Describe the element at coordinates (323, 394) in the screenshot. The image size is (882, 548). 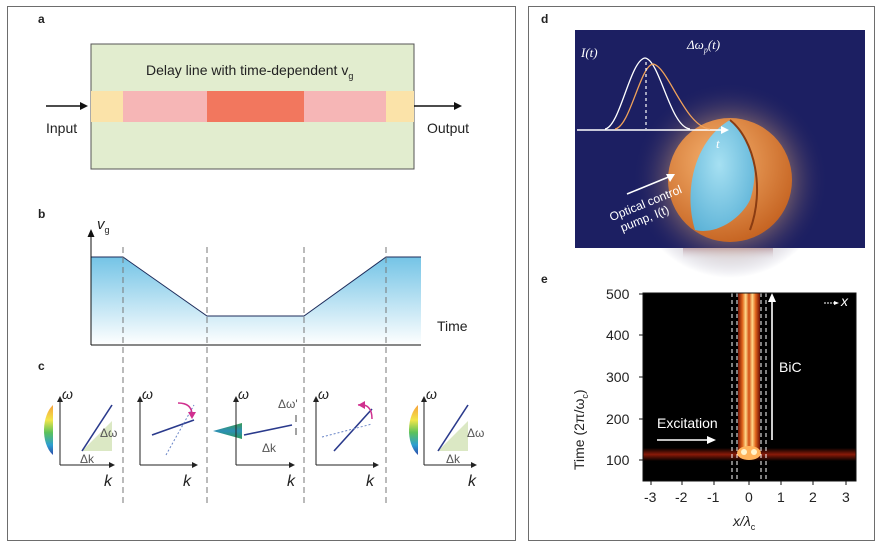
I see `omega-label-4: ω` at that location.